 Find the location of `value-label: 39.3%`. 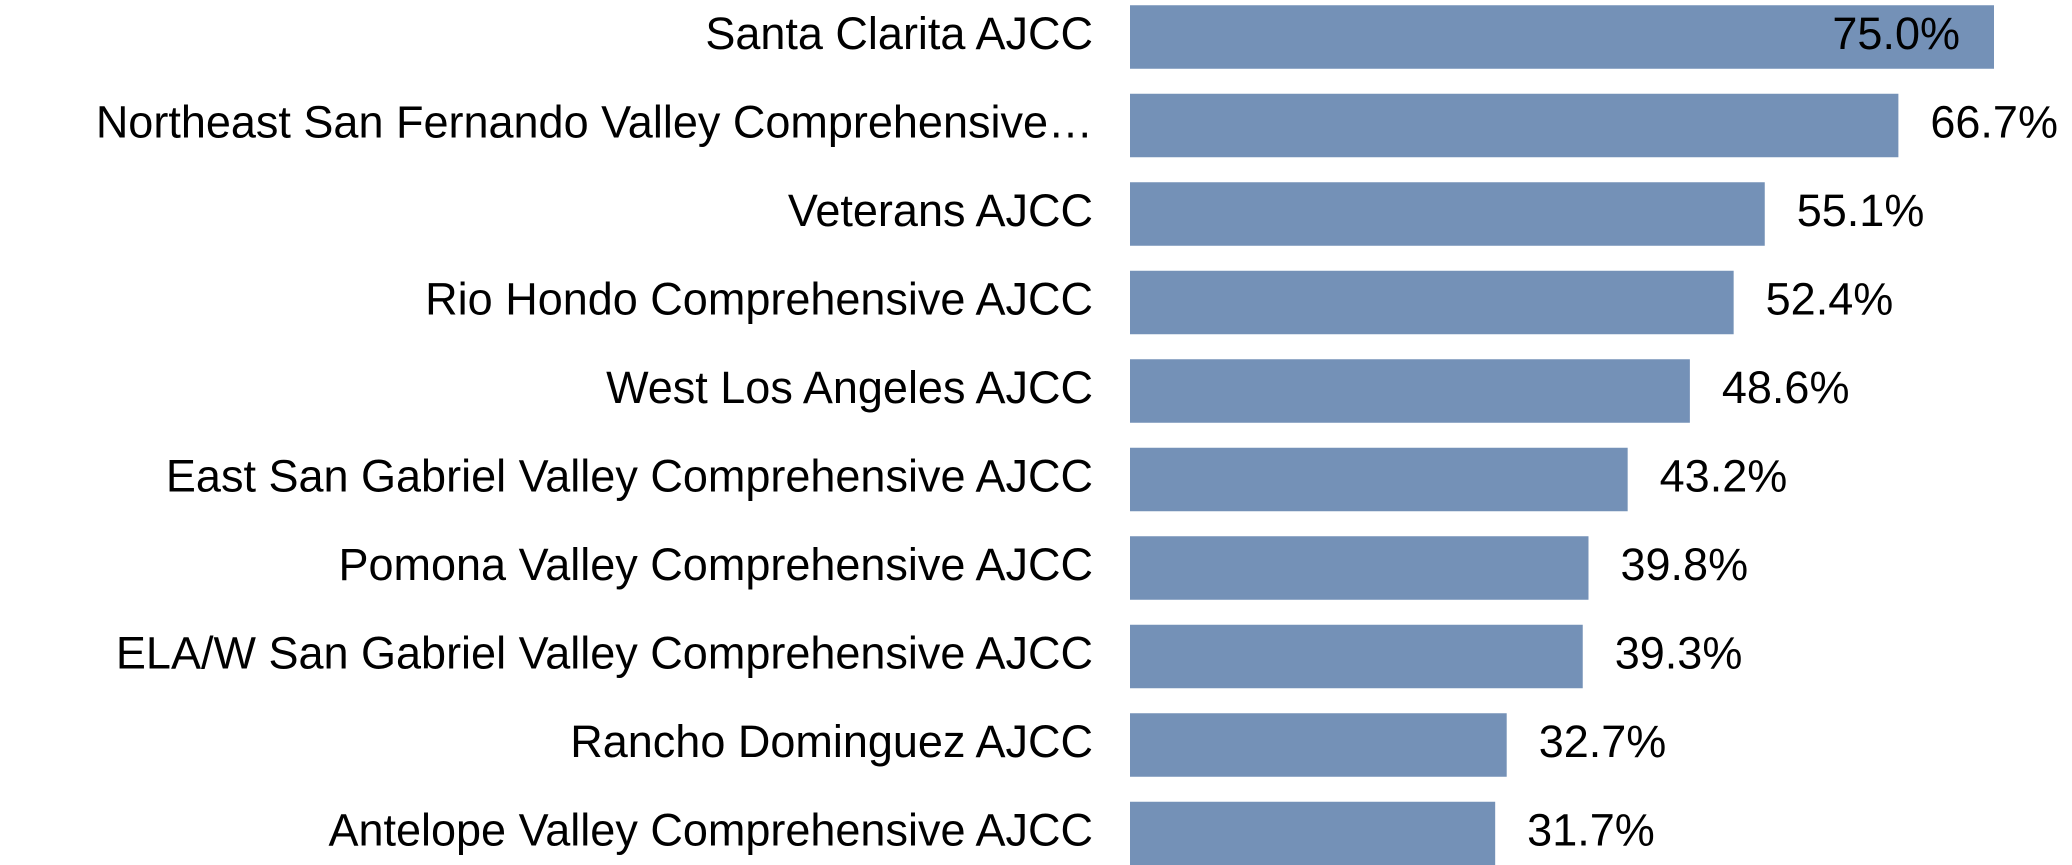

value-label: 39.3% is located at coordinates (1679, 652).